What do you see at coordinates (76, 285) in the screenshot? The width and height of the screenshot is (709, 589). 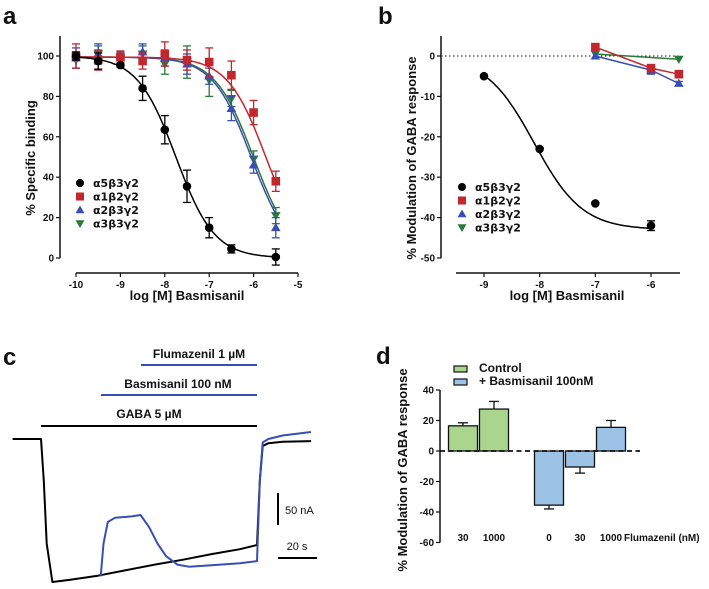 I see `x-tick-label: -10` at bounding box center [76, 285].